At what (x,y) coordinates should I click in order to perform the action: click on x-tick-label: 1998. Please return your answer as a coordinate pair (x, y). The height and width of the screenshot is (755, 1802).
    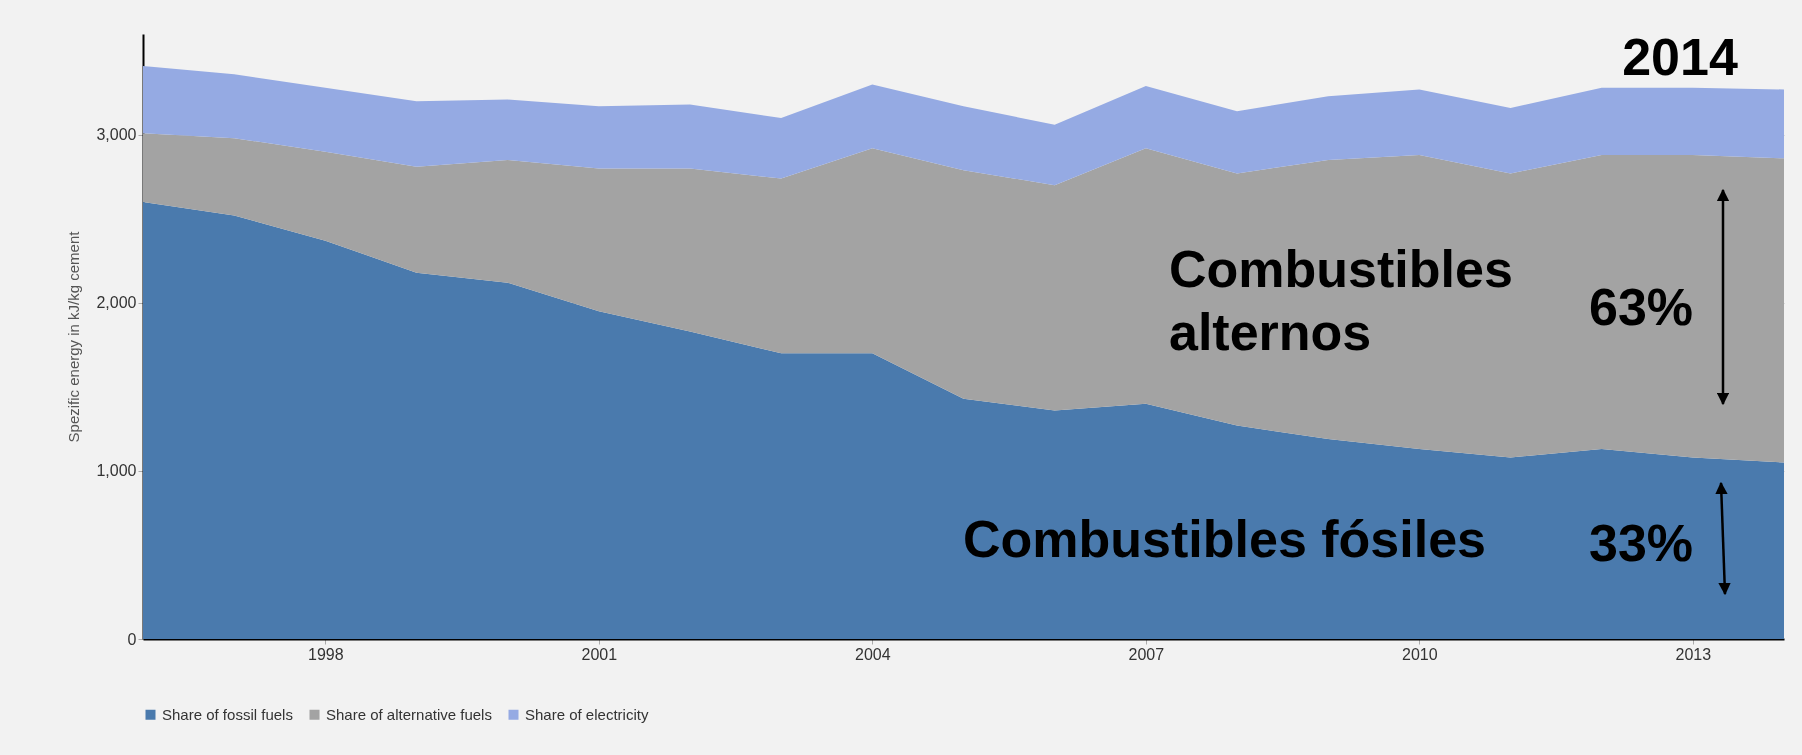
    Looking at the image, I should click on (326, 654).